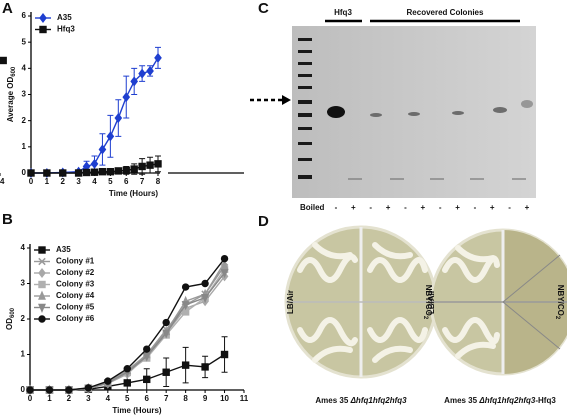 Image resolution: width=567 pixels, height=419 pixels. I want to click on legend-label: Colony #6, so click(75, 318).